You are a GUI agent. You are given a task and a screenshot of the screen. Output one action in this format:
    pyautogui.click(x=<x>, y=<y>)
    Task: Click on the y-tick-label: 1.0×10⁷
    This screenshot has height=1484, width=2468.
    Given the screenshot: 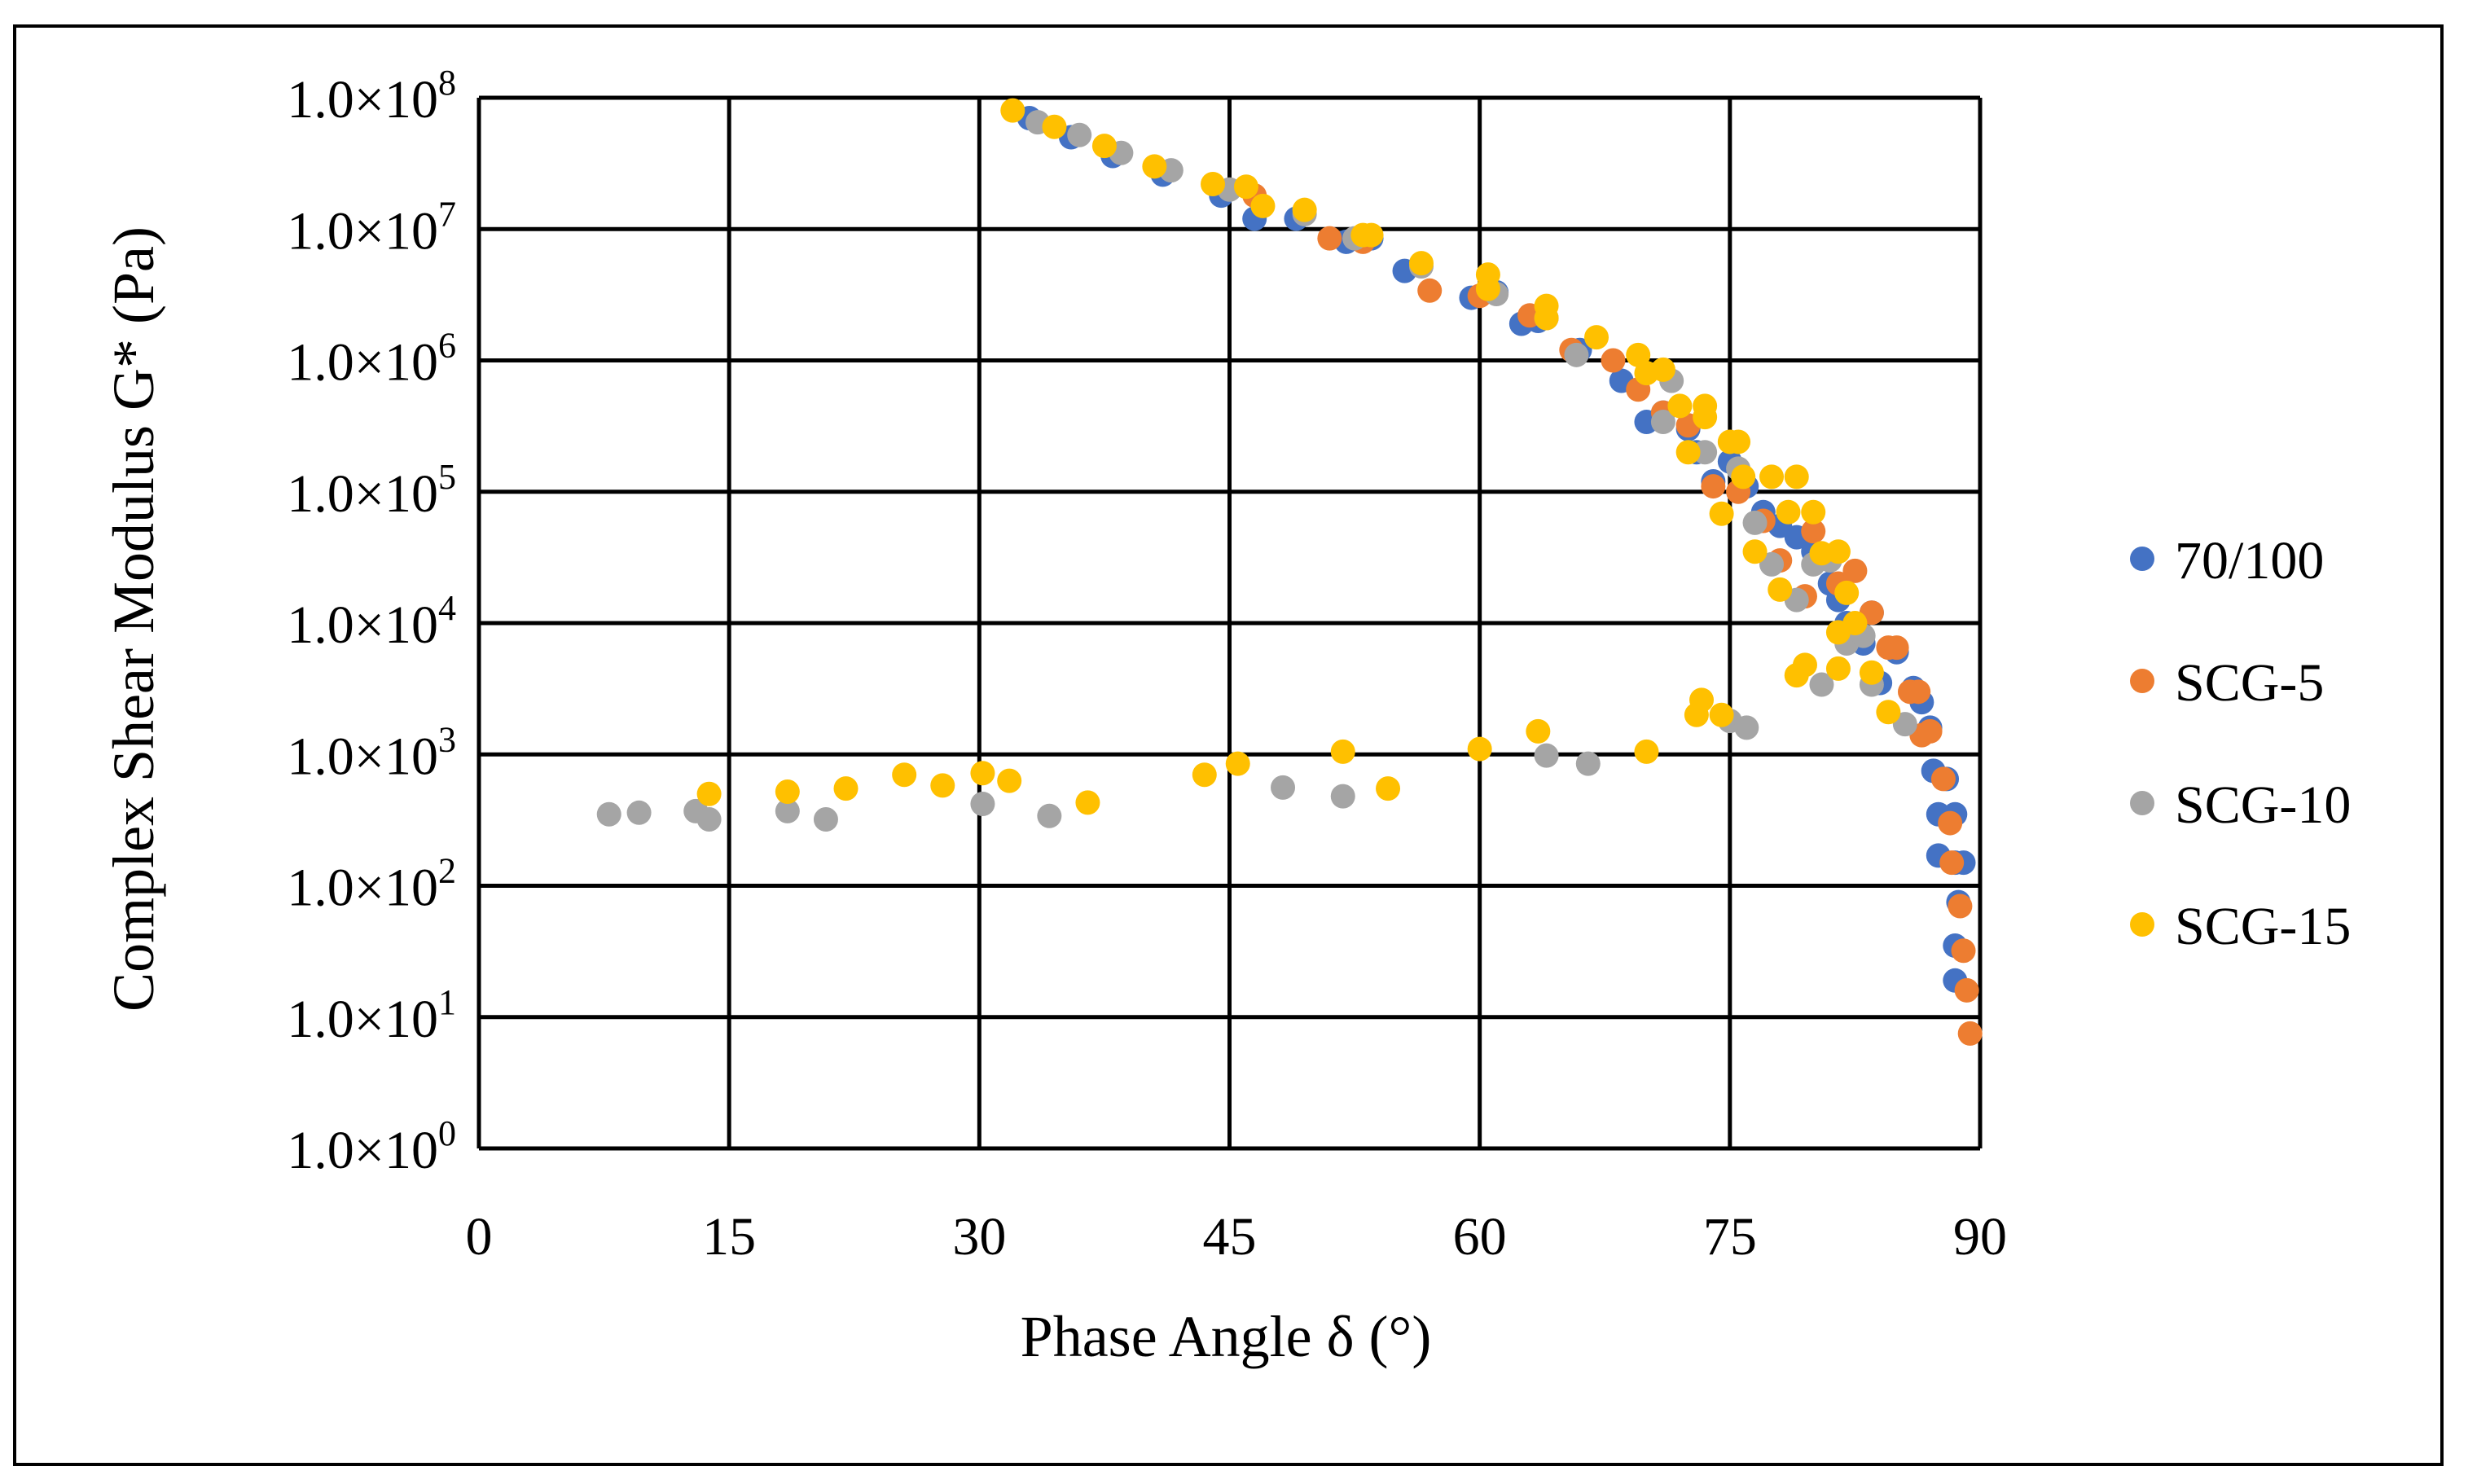 What is the action you would take?
    pyautogui.click(x=371, y=227)
    